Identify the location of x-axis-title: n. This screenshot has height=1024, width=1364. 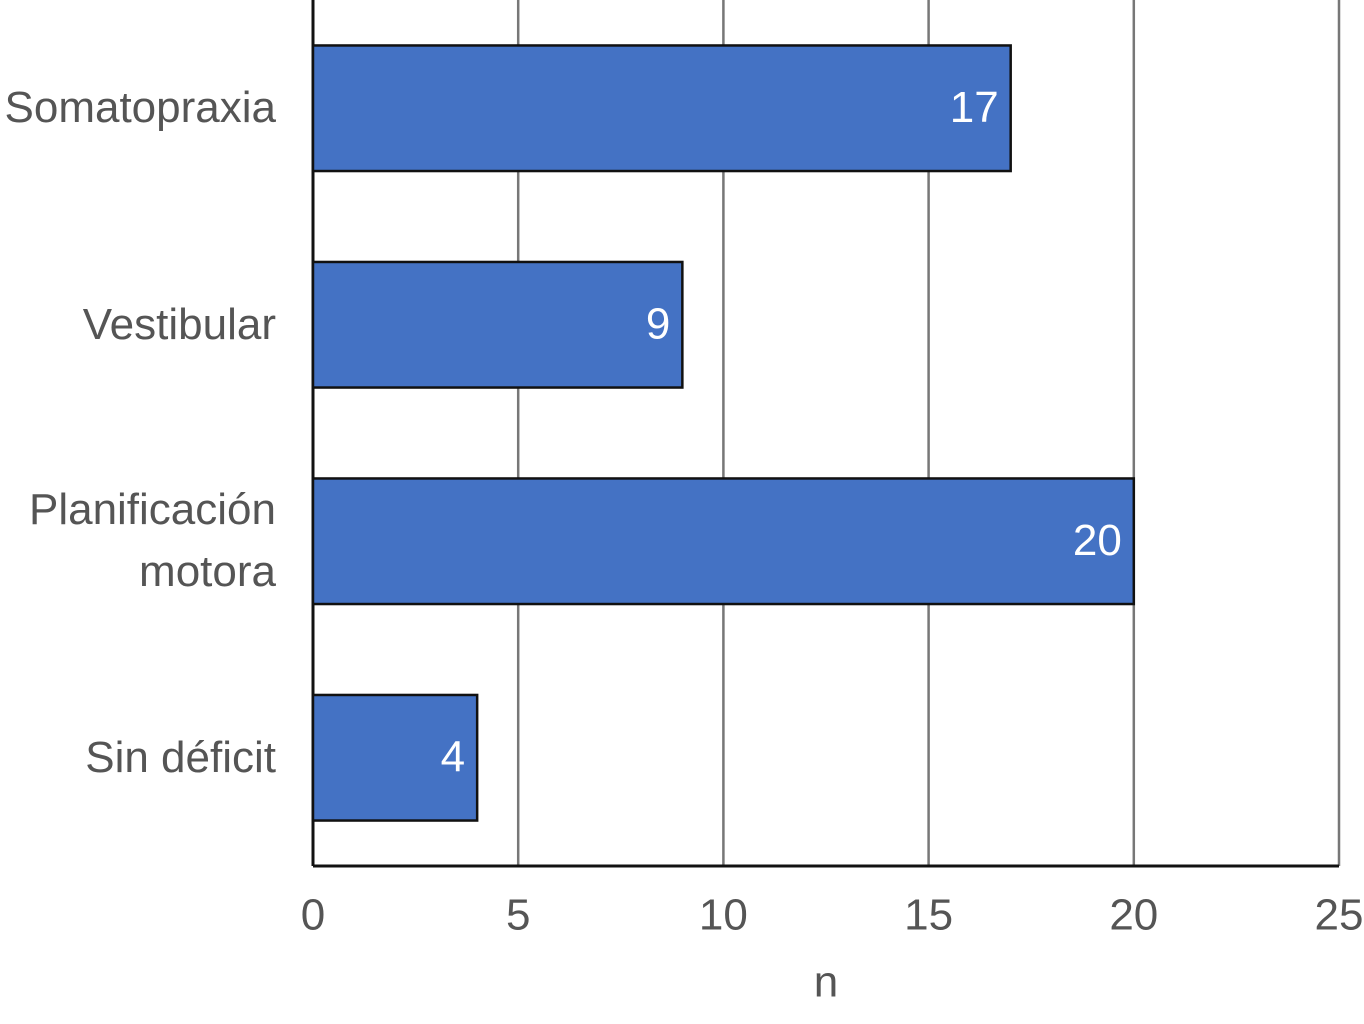
(826, 982).